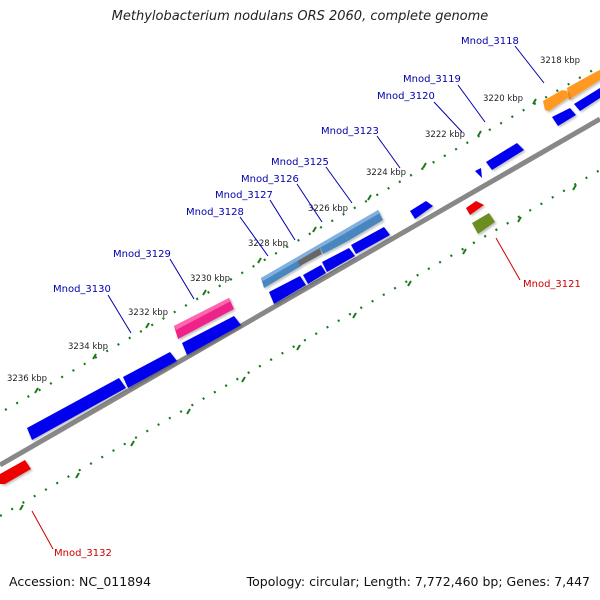  What do you see at coordinates (564, 117) in the screenshot?
I see `gene-mnod-3119b` at bounding box center [564, 117].